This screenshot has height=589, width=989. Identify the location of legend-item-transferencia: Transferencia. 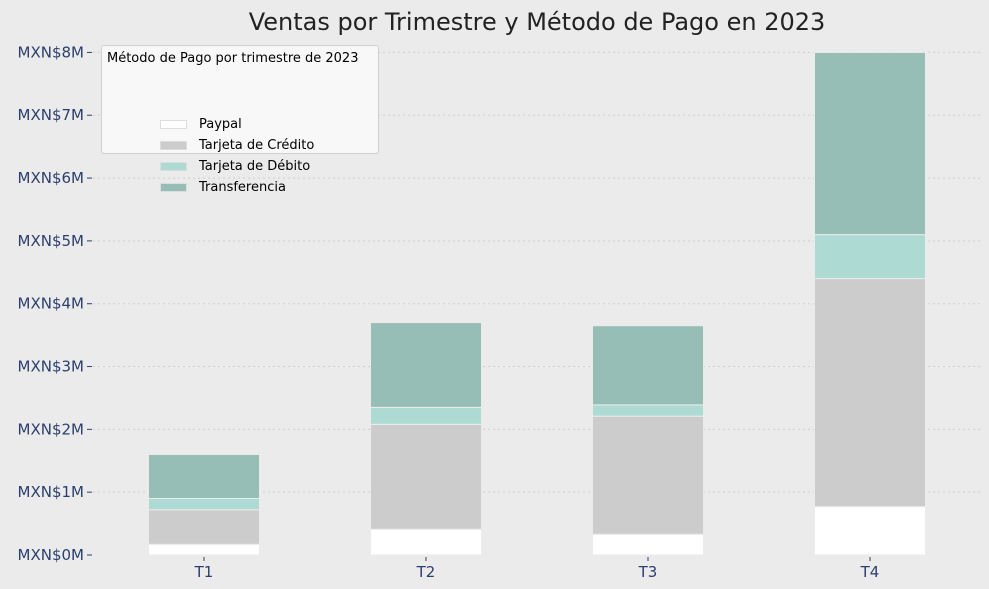
(223, 187).